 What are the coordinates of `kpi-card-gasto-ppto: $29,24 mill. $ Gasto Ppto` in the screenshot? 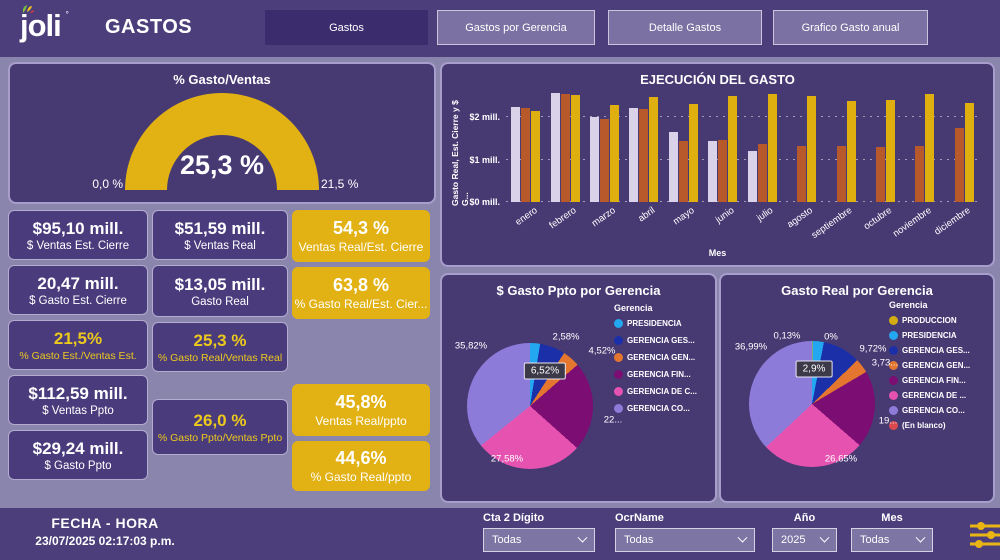 It's located at (78, 455).